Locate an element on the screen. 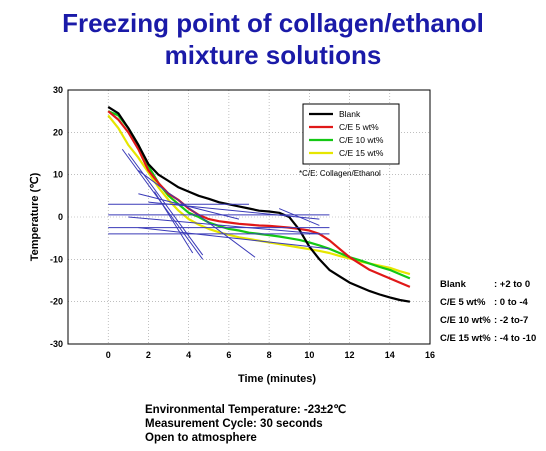  x-axis-label: Time (minutes) is located at coordinates (277, 379).